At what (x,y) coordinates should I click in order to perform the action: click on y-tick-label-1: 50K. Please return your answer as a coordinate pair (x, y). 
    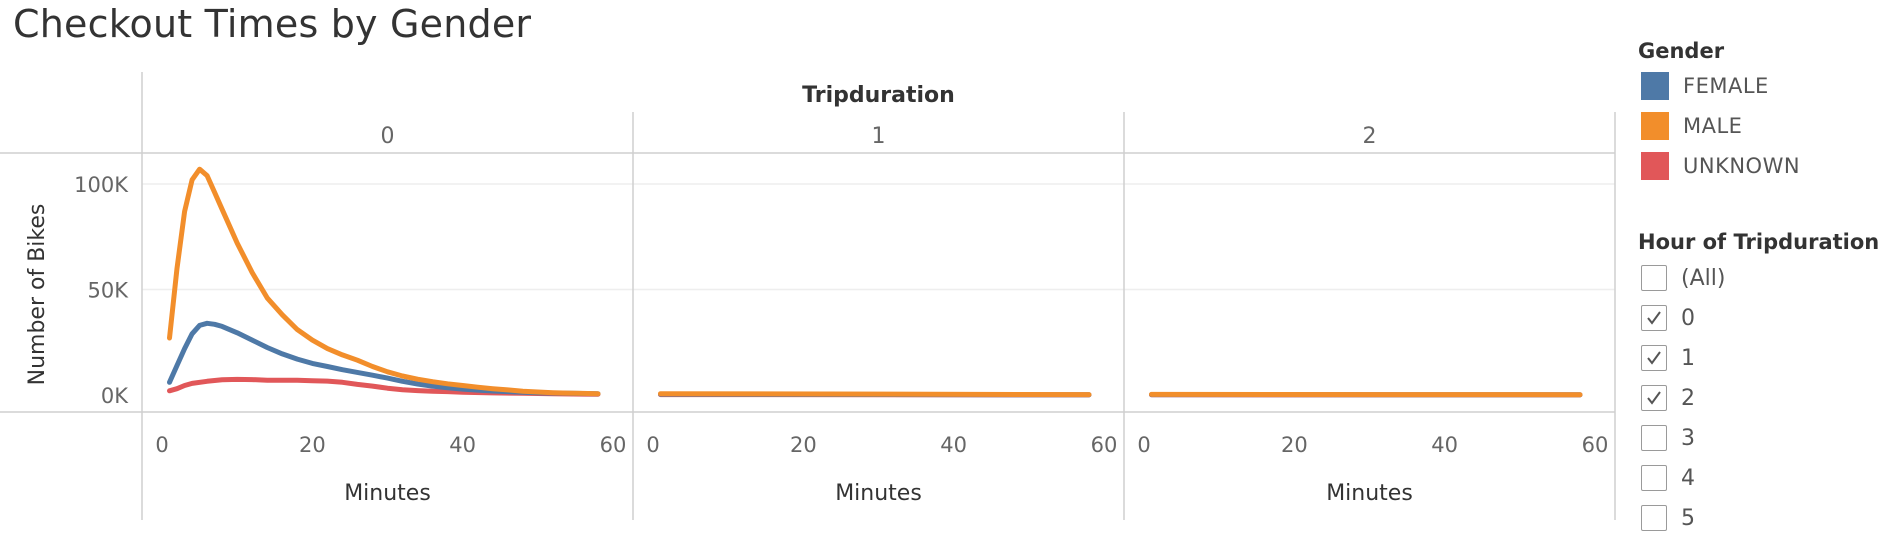
    Looking at the image, I should click on (109, 291).